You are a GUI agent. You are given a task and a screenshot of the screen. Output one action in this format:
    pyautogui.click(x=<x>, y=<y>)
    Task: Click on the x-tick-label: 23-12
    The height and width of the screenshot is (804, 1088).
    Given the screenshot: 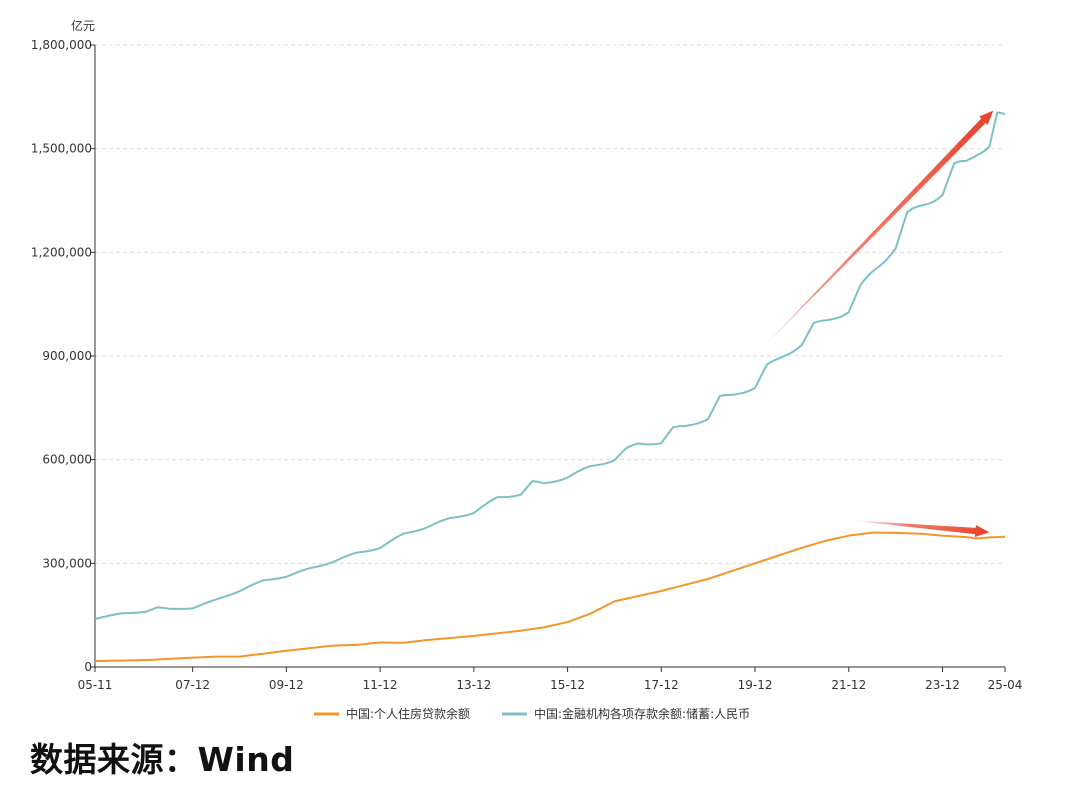 What is the action you would take?
    pyautogui.click(x=942, y=685)
    